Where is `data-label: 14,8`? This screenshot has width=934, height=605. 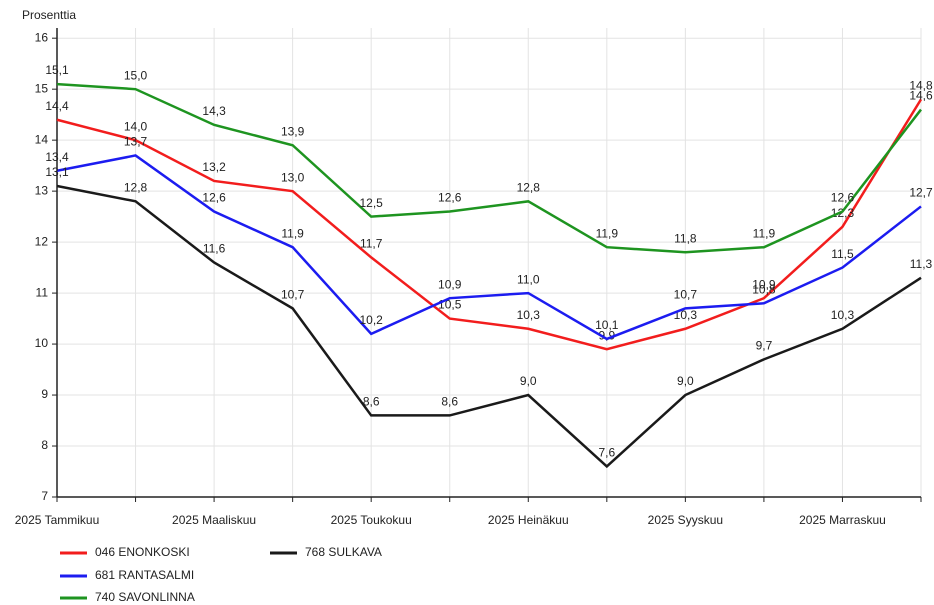 data-label: 14,8 is located at coordinates (921, 86).